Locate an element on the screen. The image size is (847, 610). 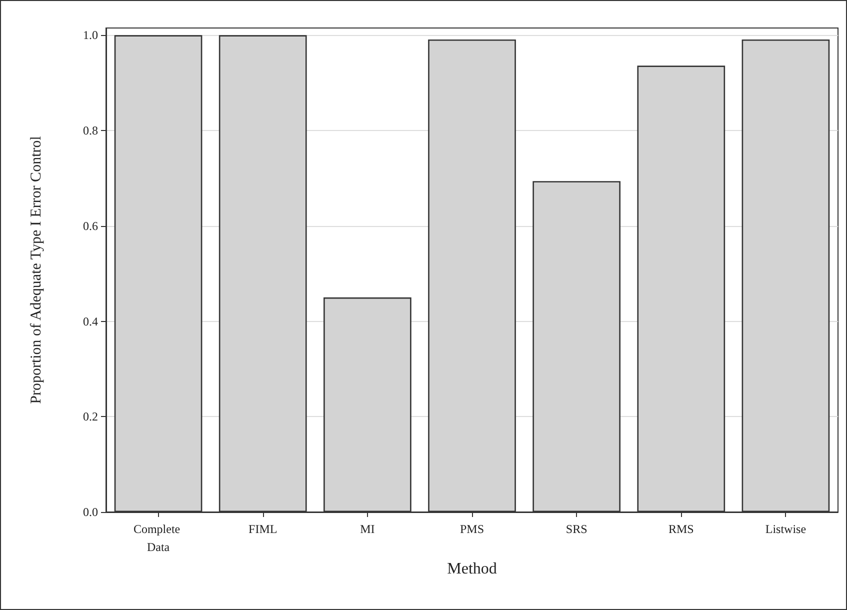
x-axis-title: Method is located at coordinates (472, 569).